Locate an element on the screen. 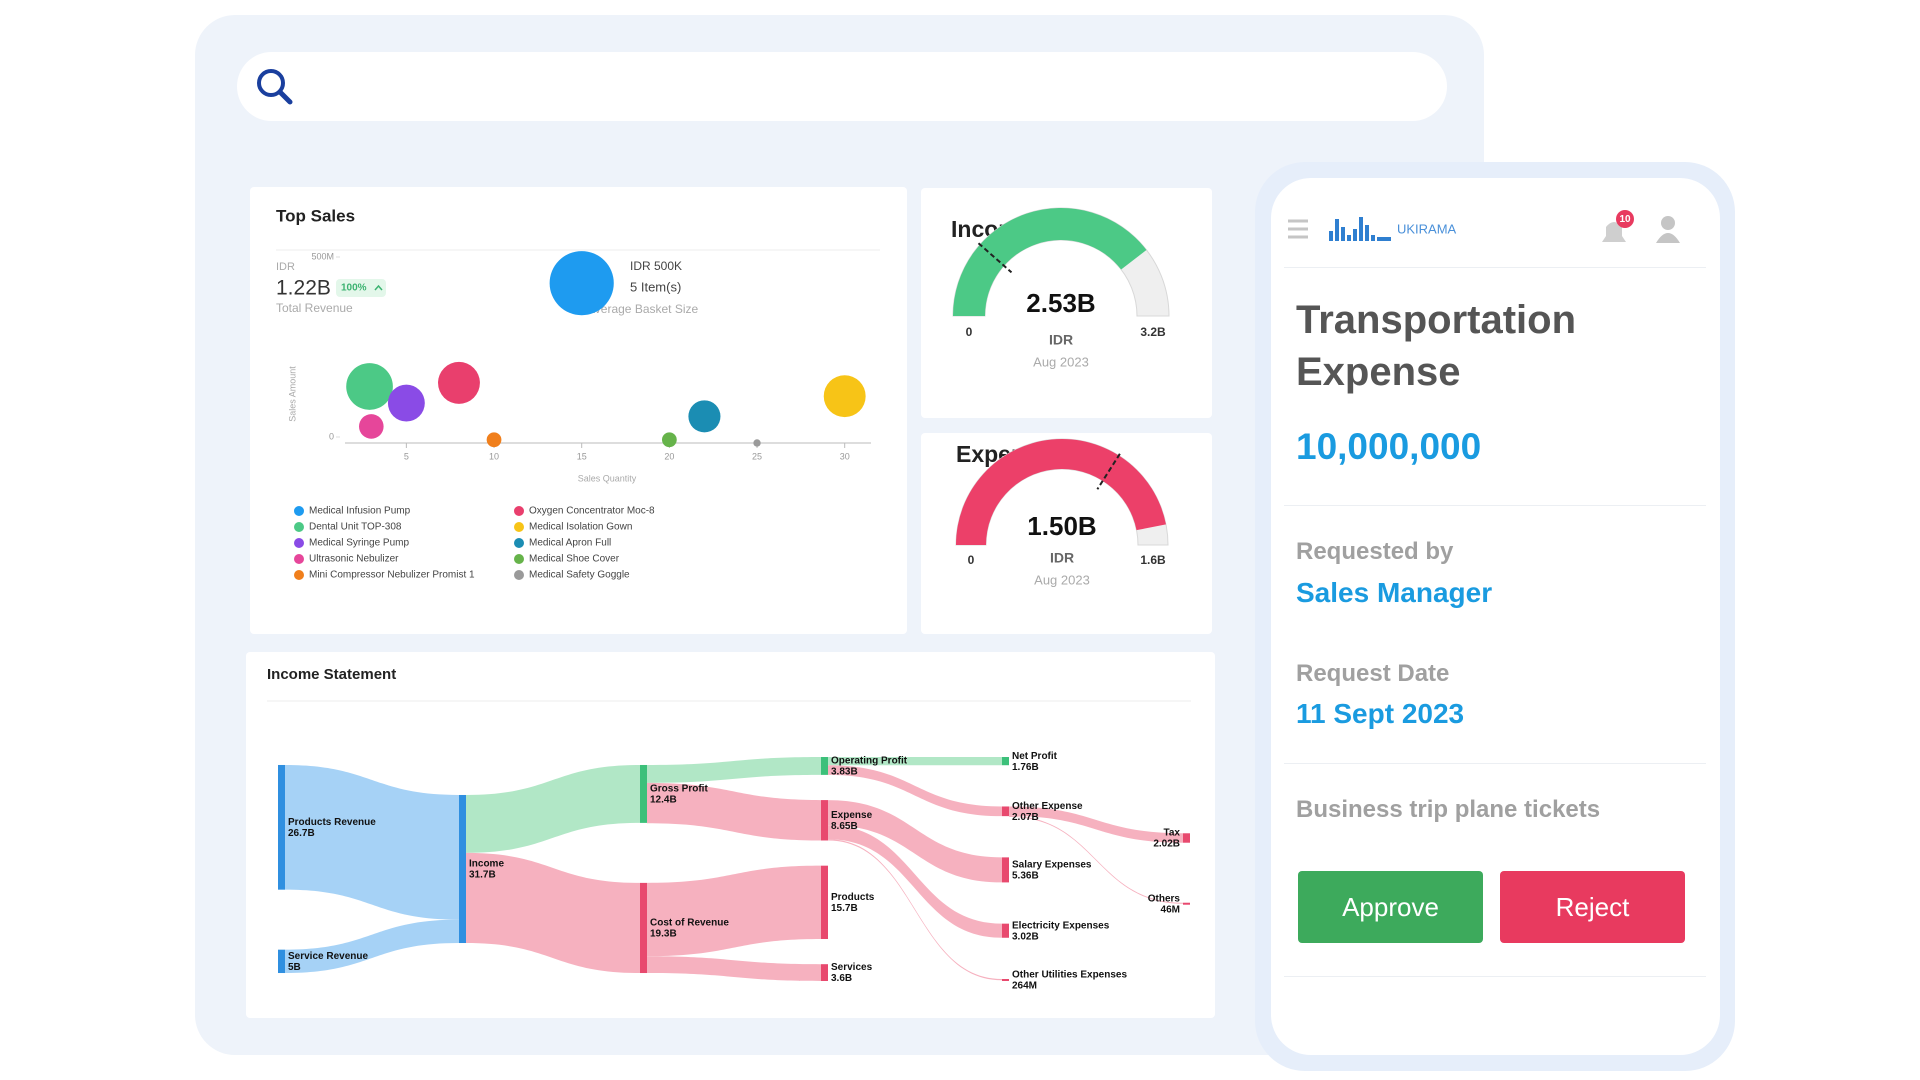 The height and width of the screenshot is (1080, 1920). node-value: 3.02B is located at coordinates (1025, 936).